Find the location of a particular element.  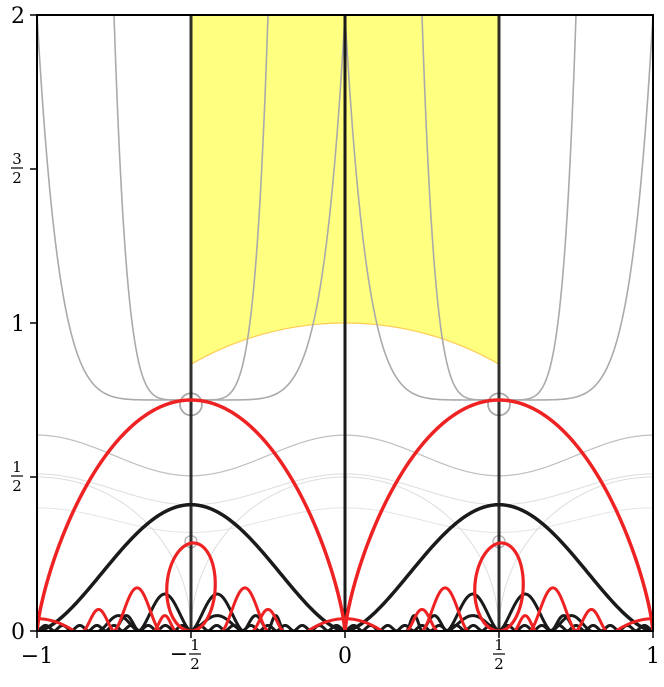

y-tick-label-0: 0 is located at coordinates (18, 632).